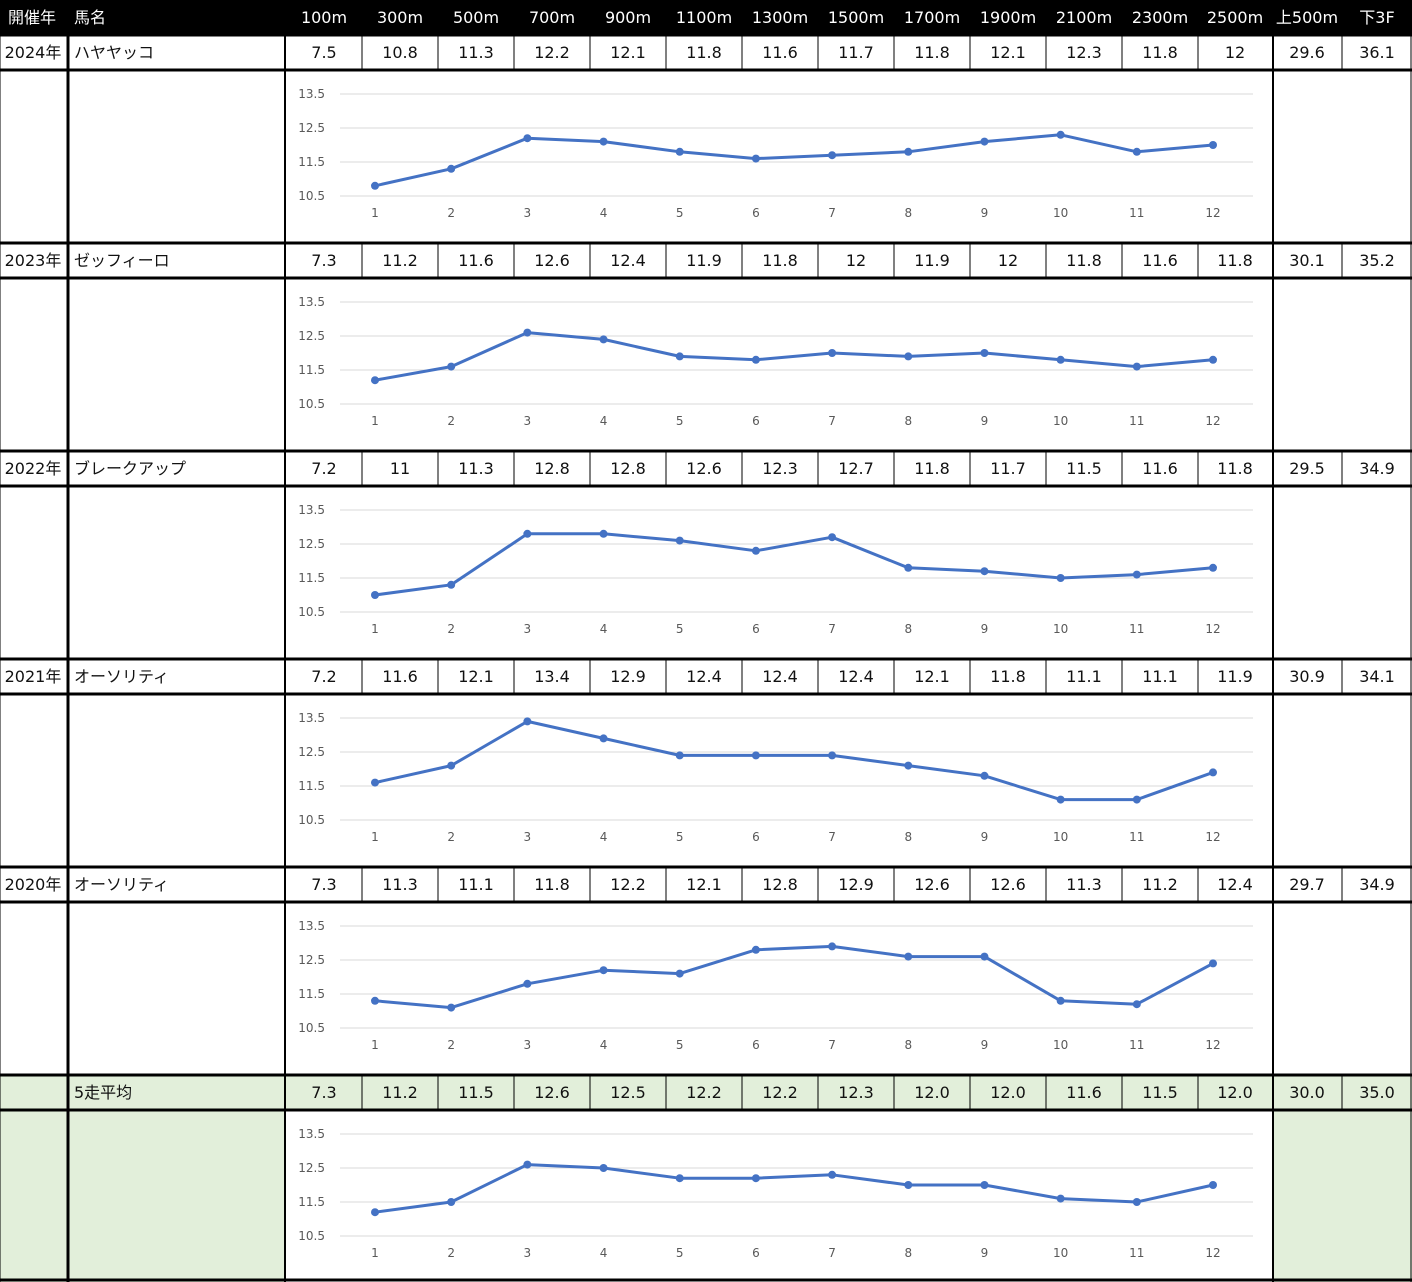  I want to click on x-tick-label: 12, so click(1212, 213).